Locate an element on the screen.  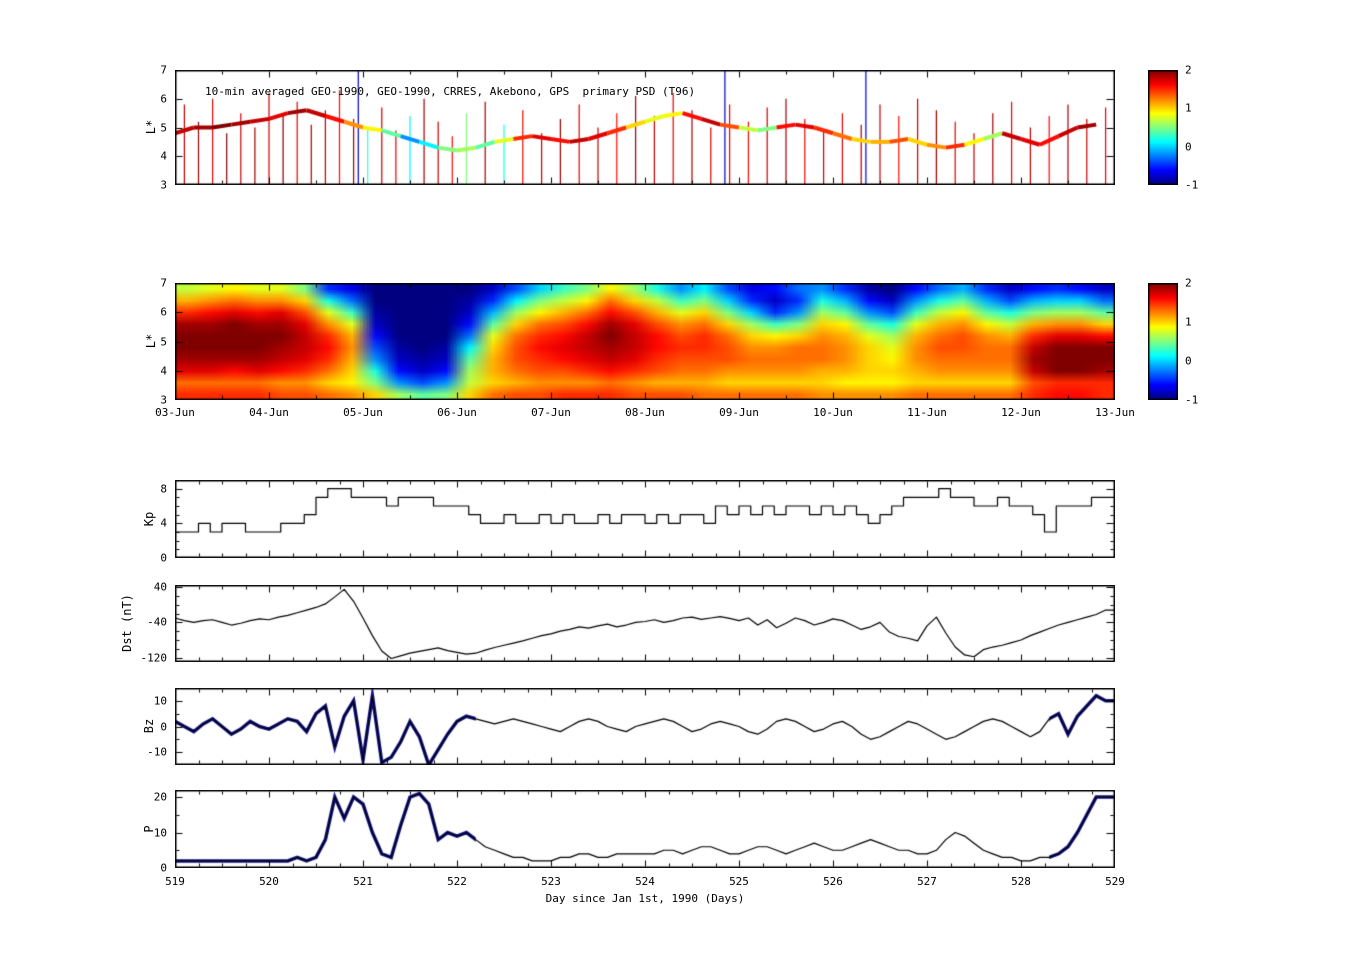
psd-scatter-panel is located at coordinates (645, 127).